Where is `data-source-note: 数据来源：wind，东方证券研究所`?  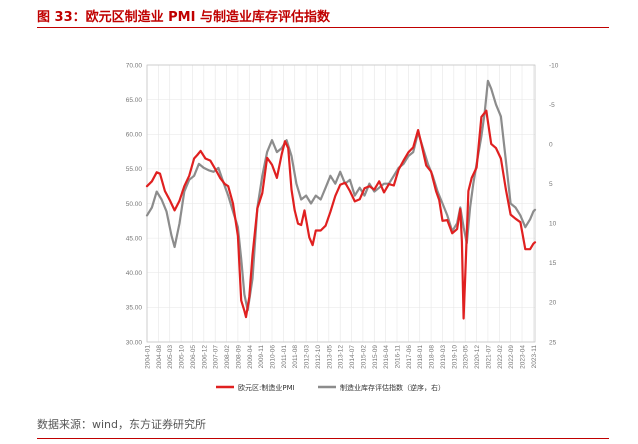 data-source-note: 数据来源：wind，东方证券研究所 is located at coordinates (122, 424).